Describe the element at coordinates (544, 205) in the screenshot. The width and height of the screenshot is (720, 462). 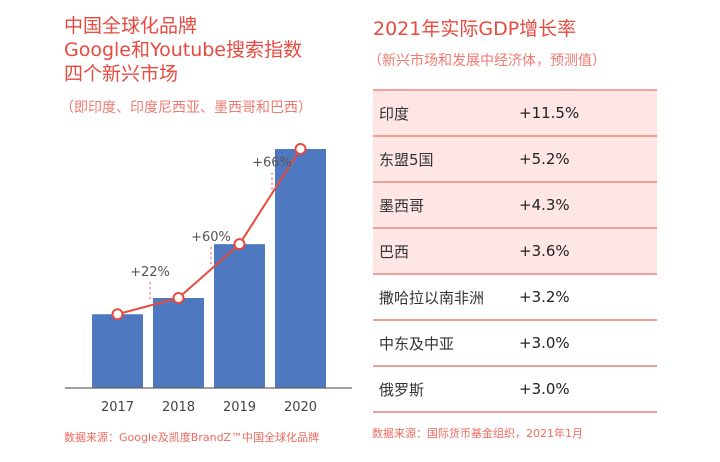
I see `growth-value: +4.3%` at that location.